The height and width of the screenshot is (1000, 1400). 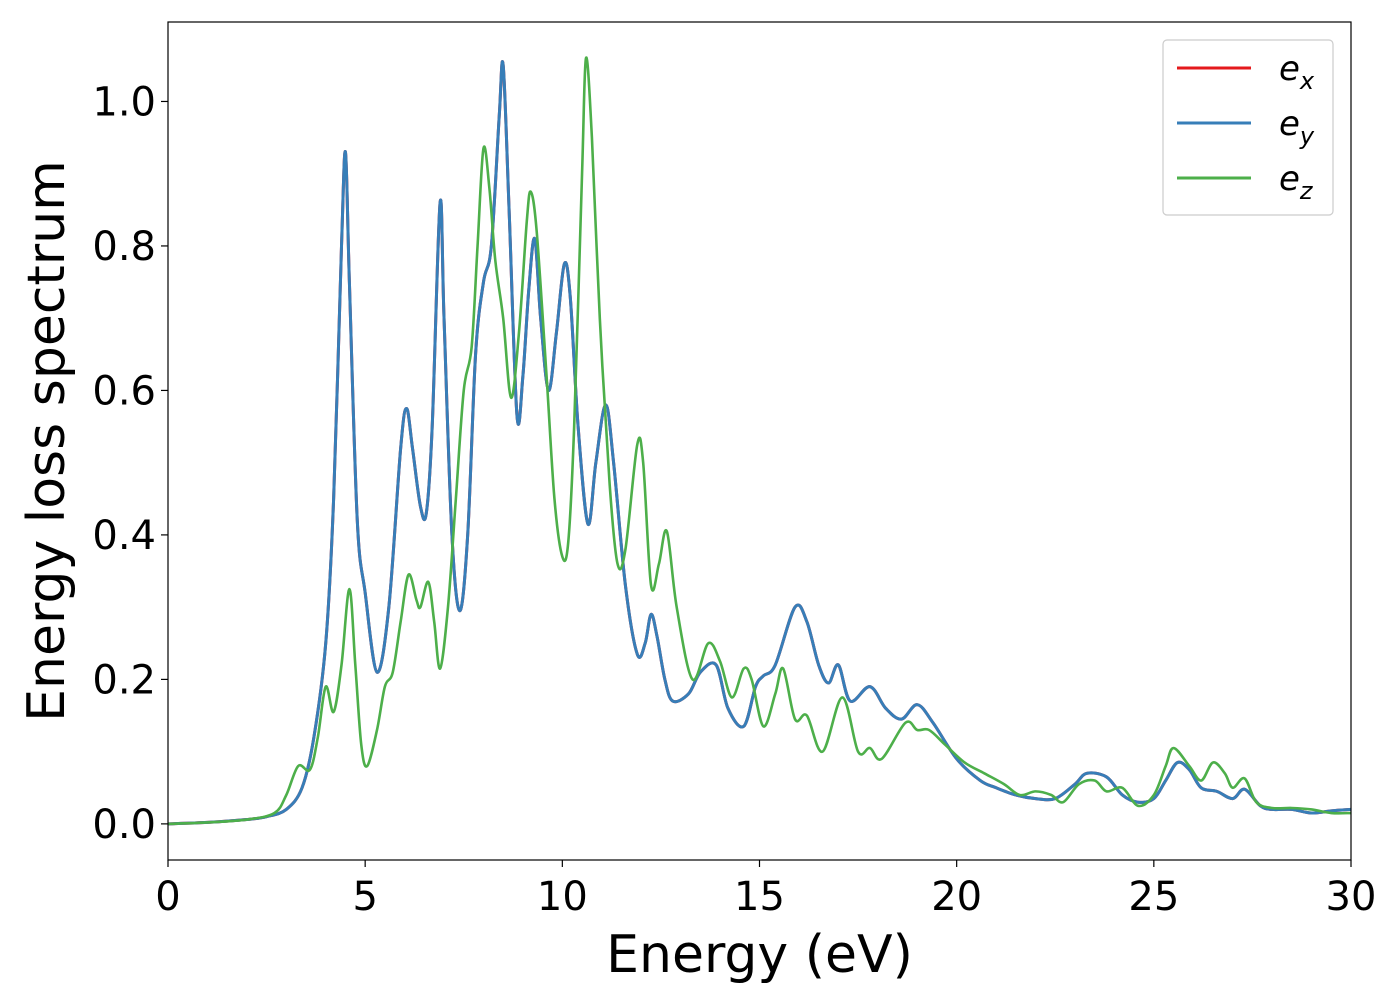 I want to click on x-tick-label: 30, so click(x=1351, y=897).